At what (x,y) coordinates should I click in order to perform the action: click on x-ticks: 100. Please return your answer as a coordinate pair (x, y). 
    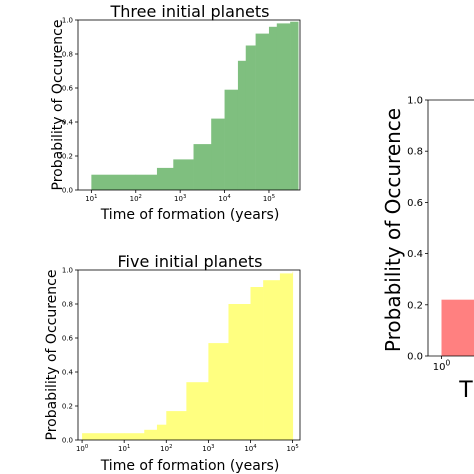
    Looking at the image, I should click on (442, 365).